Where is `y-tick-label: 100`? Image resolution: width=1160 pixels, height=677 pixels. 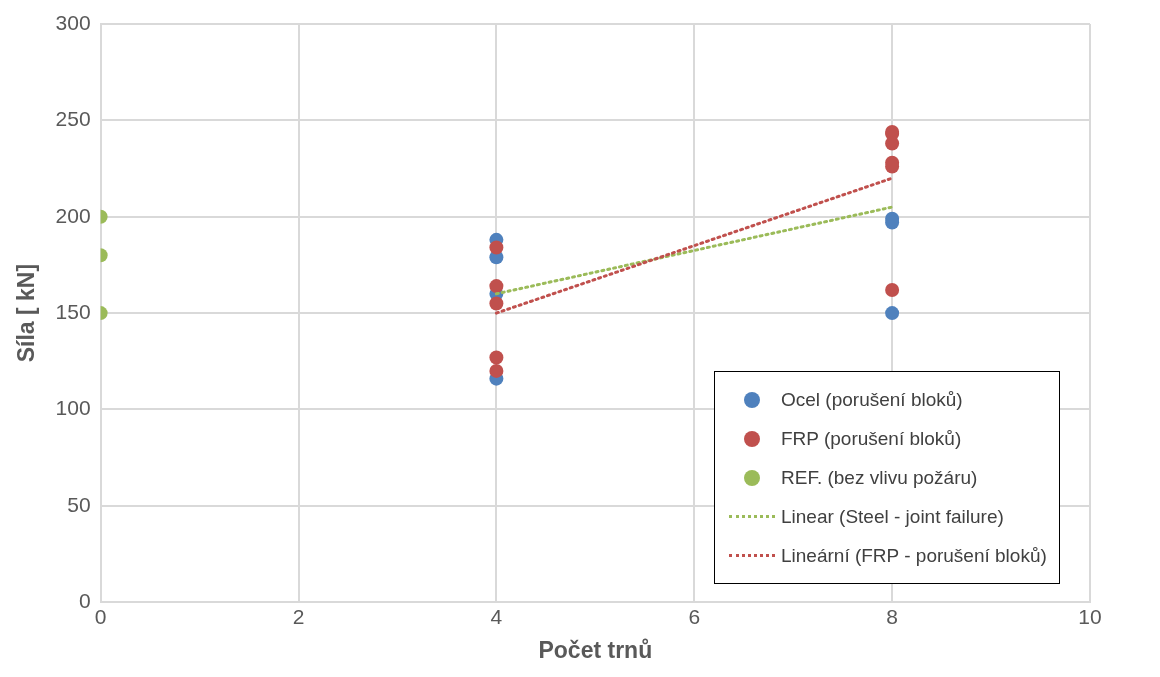 y-tick-label: 100 is located at coordinates (73, 408).